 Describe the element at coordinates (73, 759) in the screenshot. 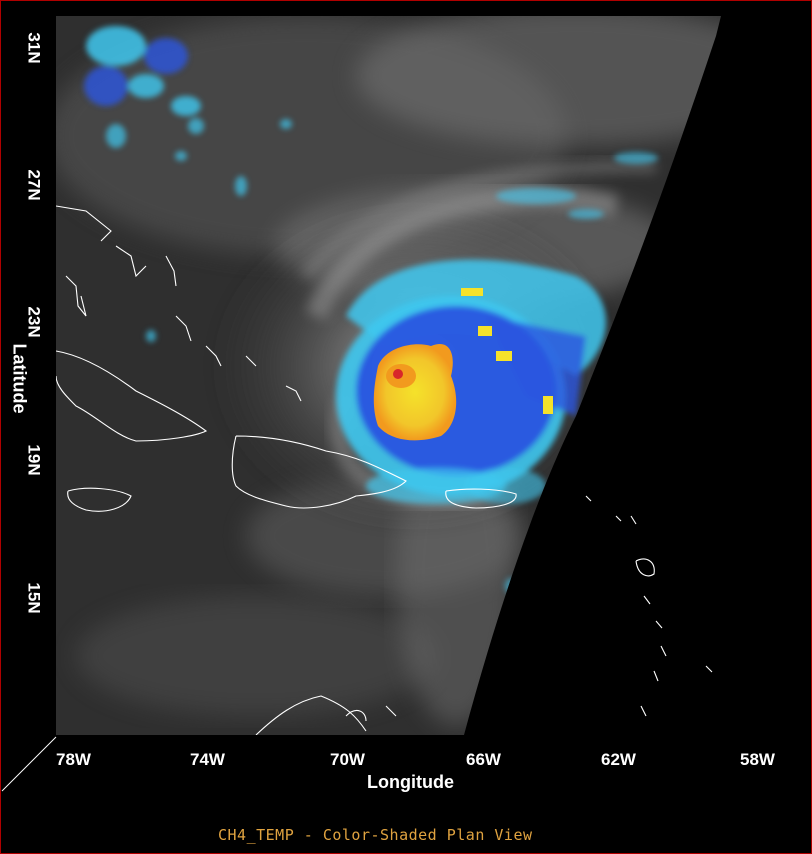

I see `lon-label-78w: 78W` at that location.